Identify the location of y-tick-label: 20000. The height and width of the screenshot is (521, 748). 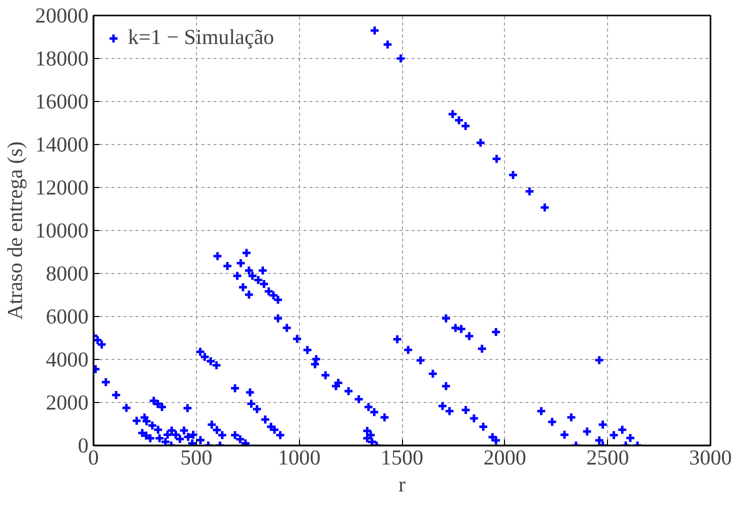
(62, 16).